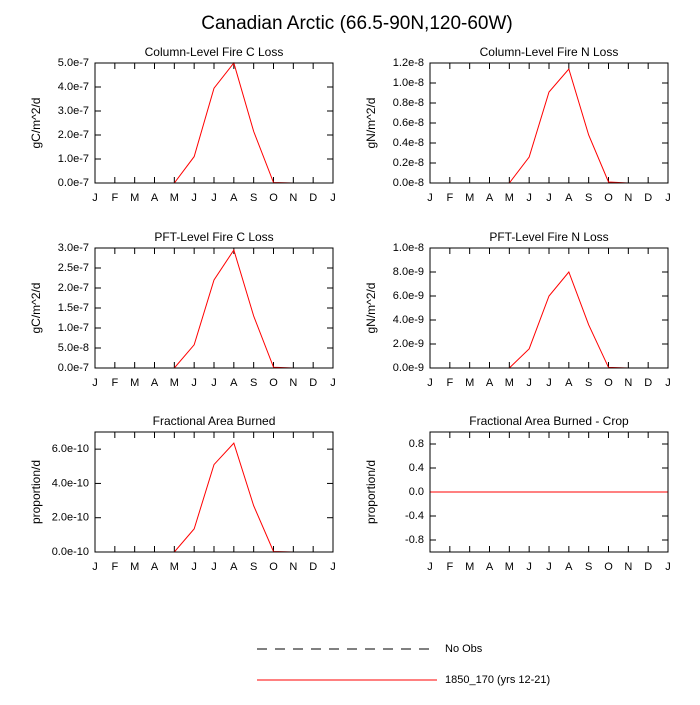 The width and height of the screenshot is (700, 705). What do you see at coordinates (408, 63) in the screenshot?
I see `y-tick-label: 1.2e-8` at bounding box center [408, 63].